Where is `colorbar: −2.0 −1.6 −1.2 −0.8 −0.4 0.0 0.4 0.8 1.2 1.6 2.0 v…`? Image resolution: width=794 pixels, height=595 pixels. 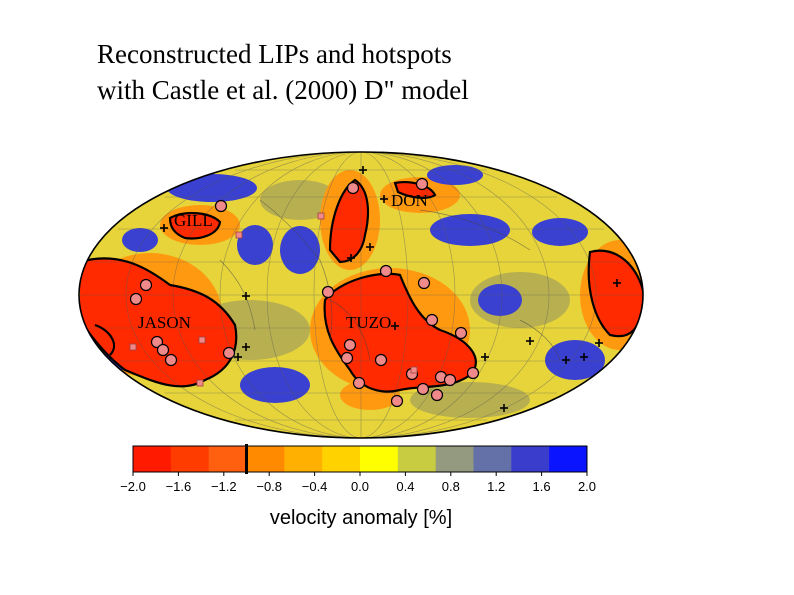 colorbar: −2.0 −1.6 −1.2 −0.8 −0.4 0.0 0.4 0.8 1.2 1.6 2.0 v… is located at coordinates (358, 486).